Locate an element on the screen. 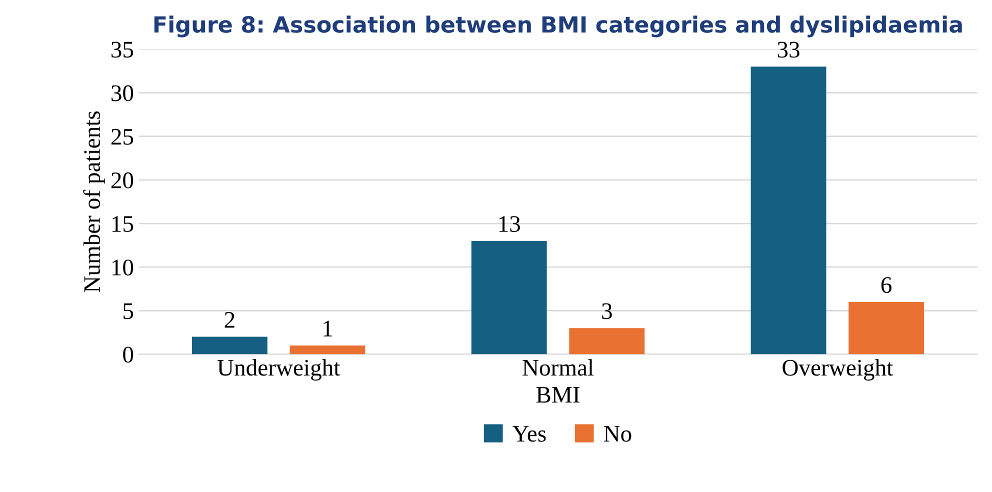  y-tick-label: 35 is located at coordinates (123, 50).